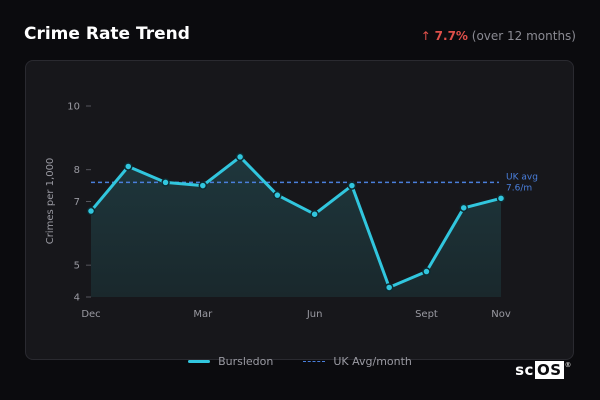  Describe the element at coordinates (77, 170) in the screenshot. I see `y-tick-label: 8` at that location.